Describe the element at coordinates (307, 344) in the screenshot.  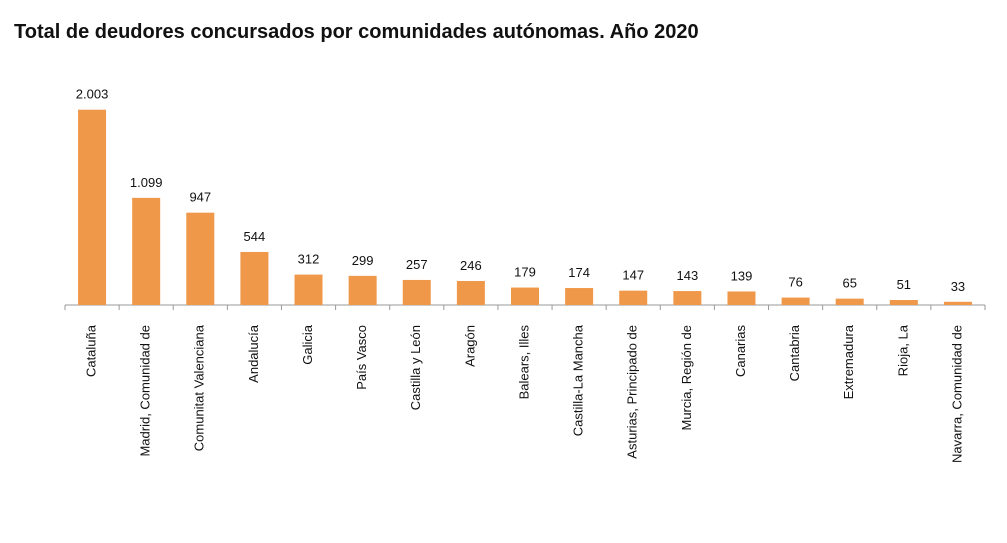
I see `x-tick-label: Galicia` at that location.